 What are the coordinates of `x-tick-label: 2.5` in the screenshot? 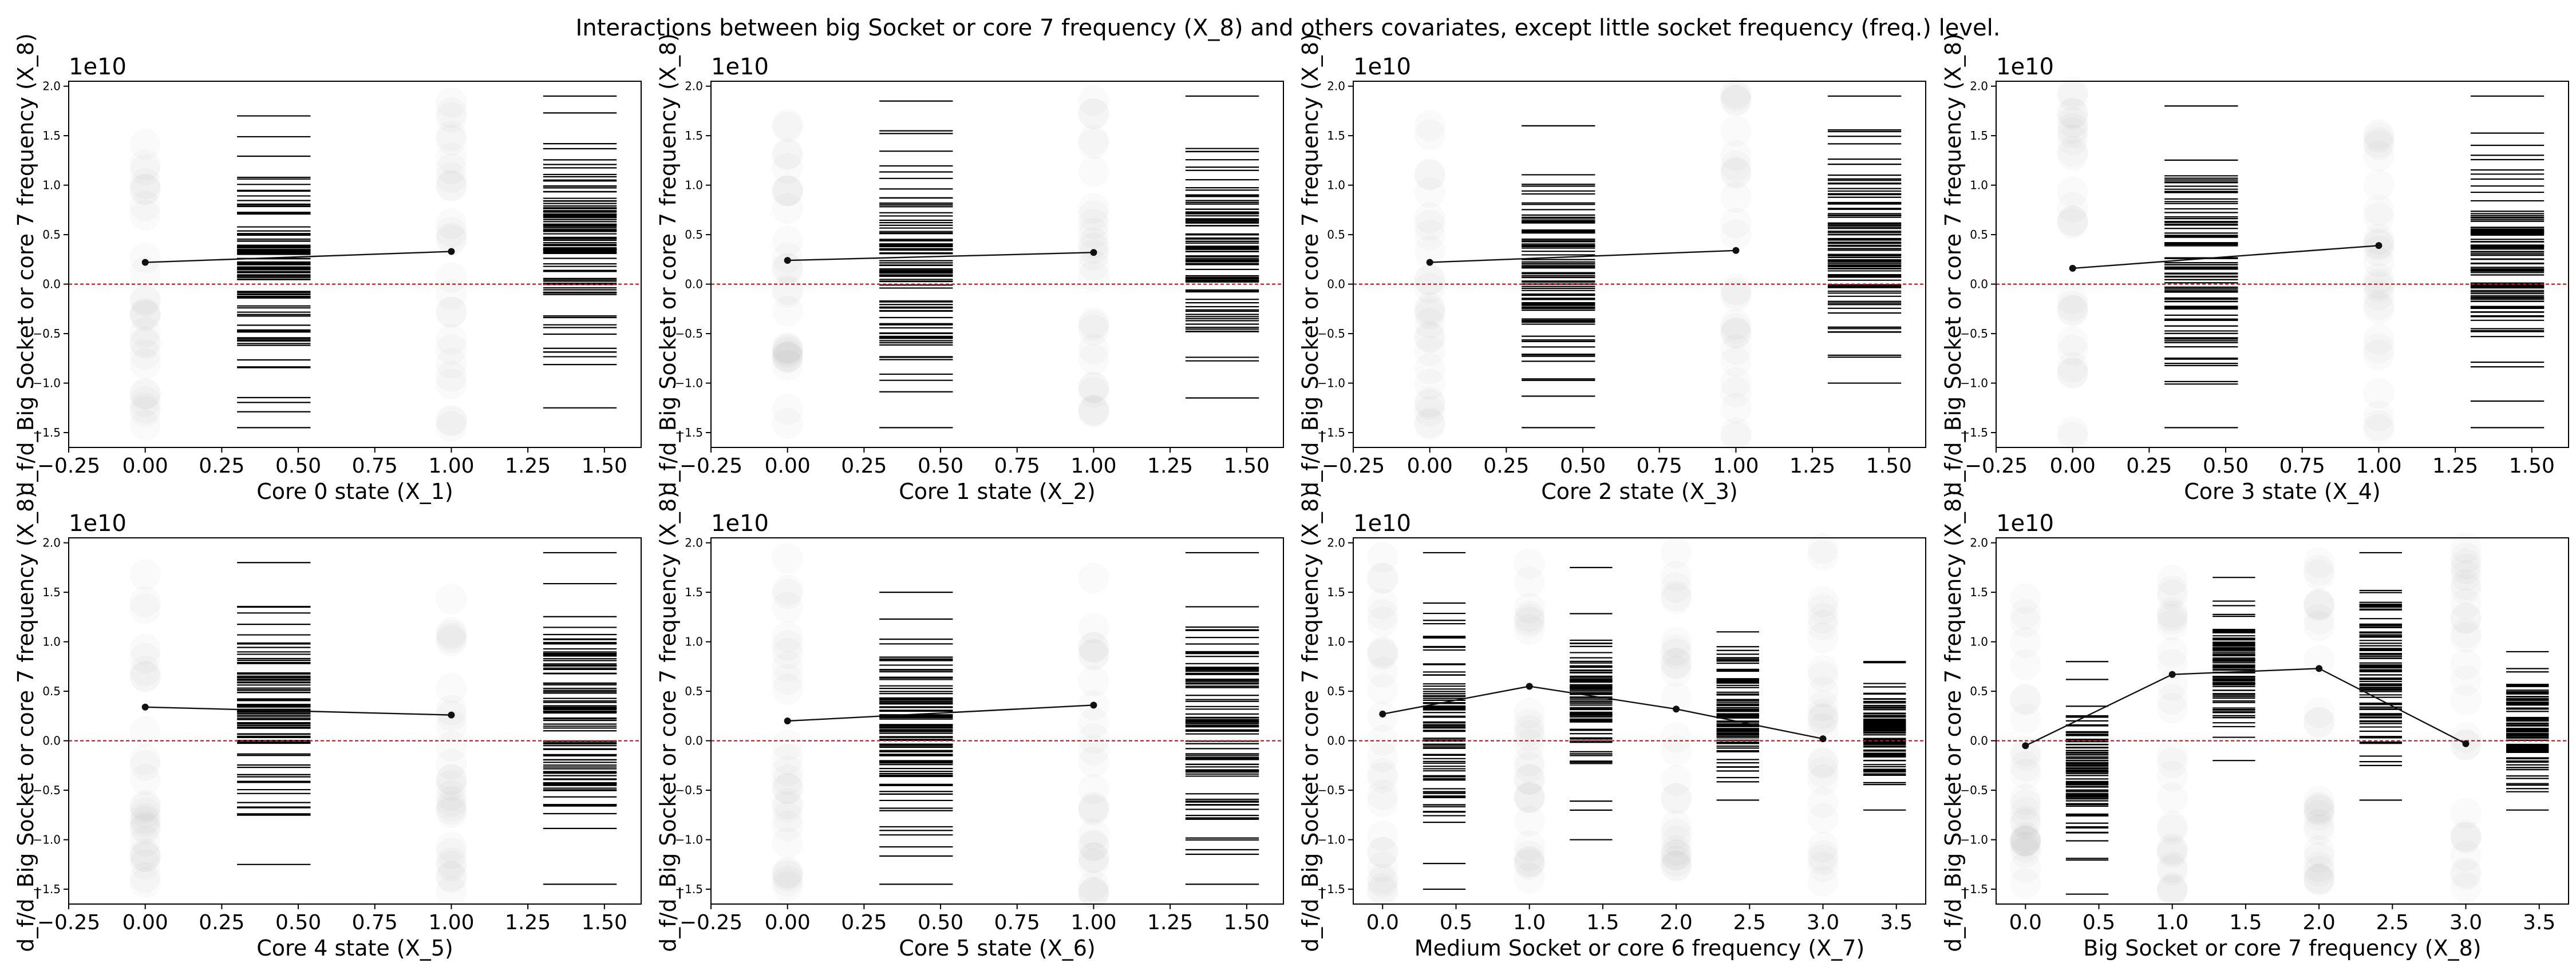 It's located at (1749, 922).